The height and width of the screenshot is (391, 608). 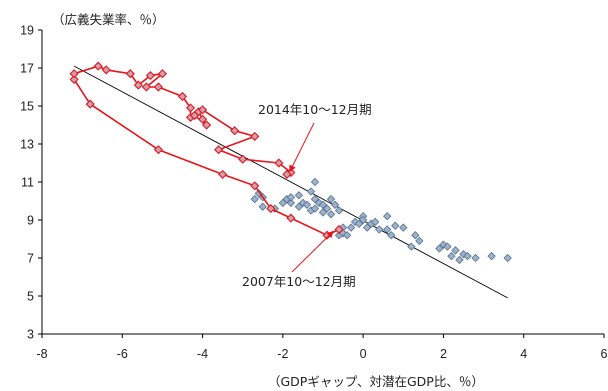 What do you see at coordinates (202, 354) in the screenshot?
I see `x-tick-label: -4` at bounding box center [202, 354].